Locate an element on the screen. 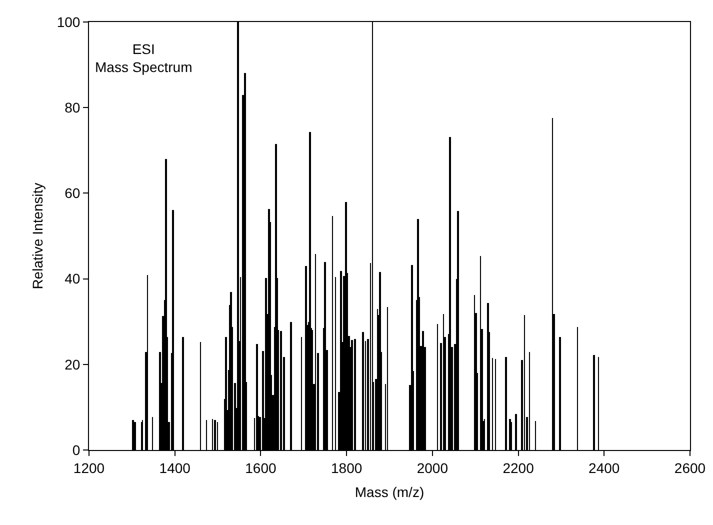  x-tick-label: 1400 is located at coordinates (175, 468).